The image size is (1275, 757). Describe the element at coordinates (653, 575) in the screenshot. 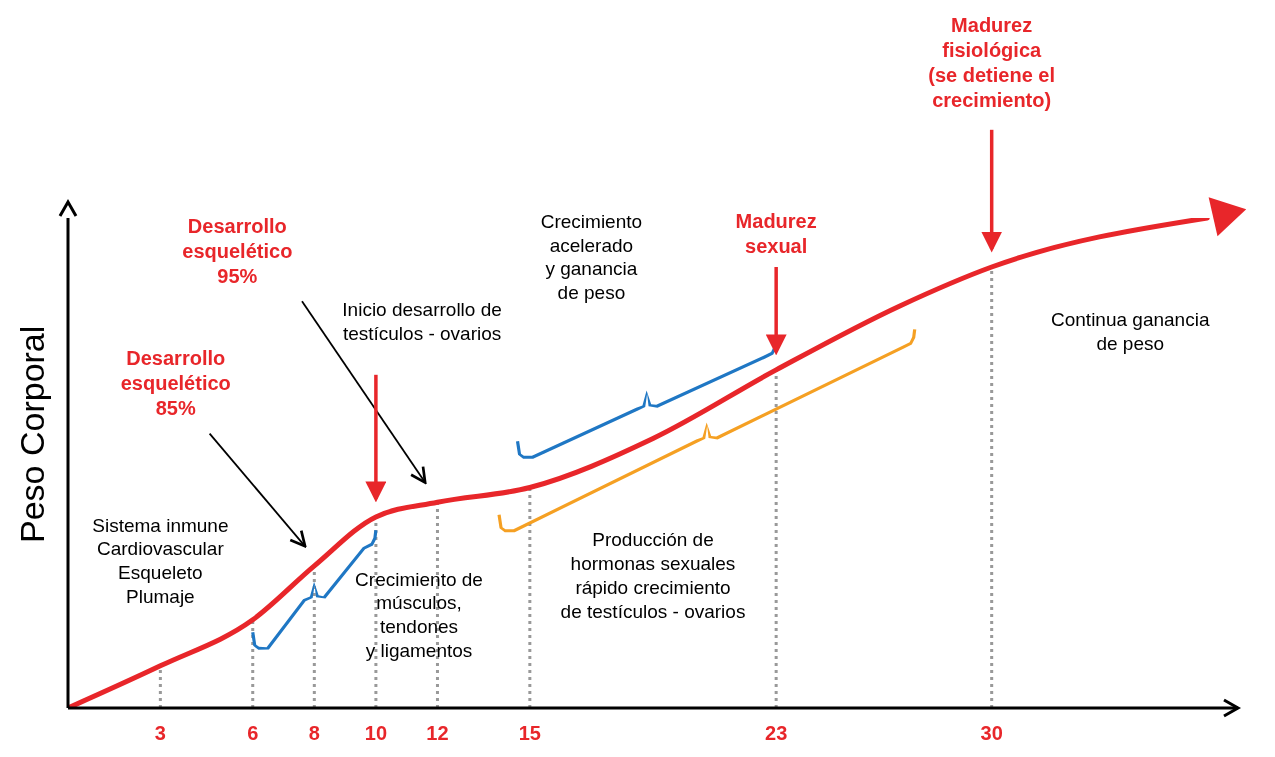

I see `annotation: Producción de hormonas sexuales rápido crecimiento de testículos - ovarios` at that location.